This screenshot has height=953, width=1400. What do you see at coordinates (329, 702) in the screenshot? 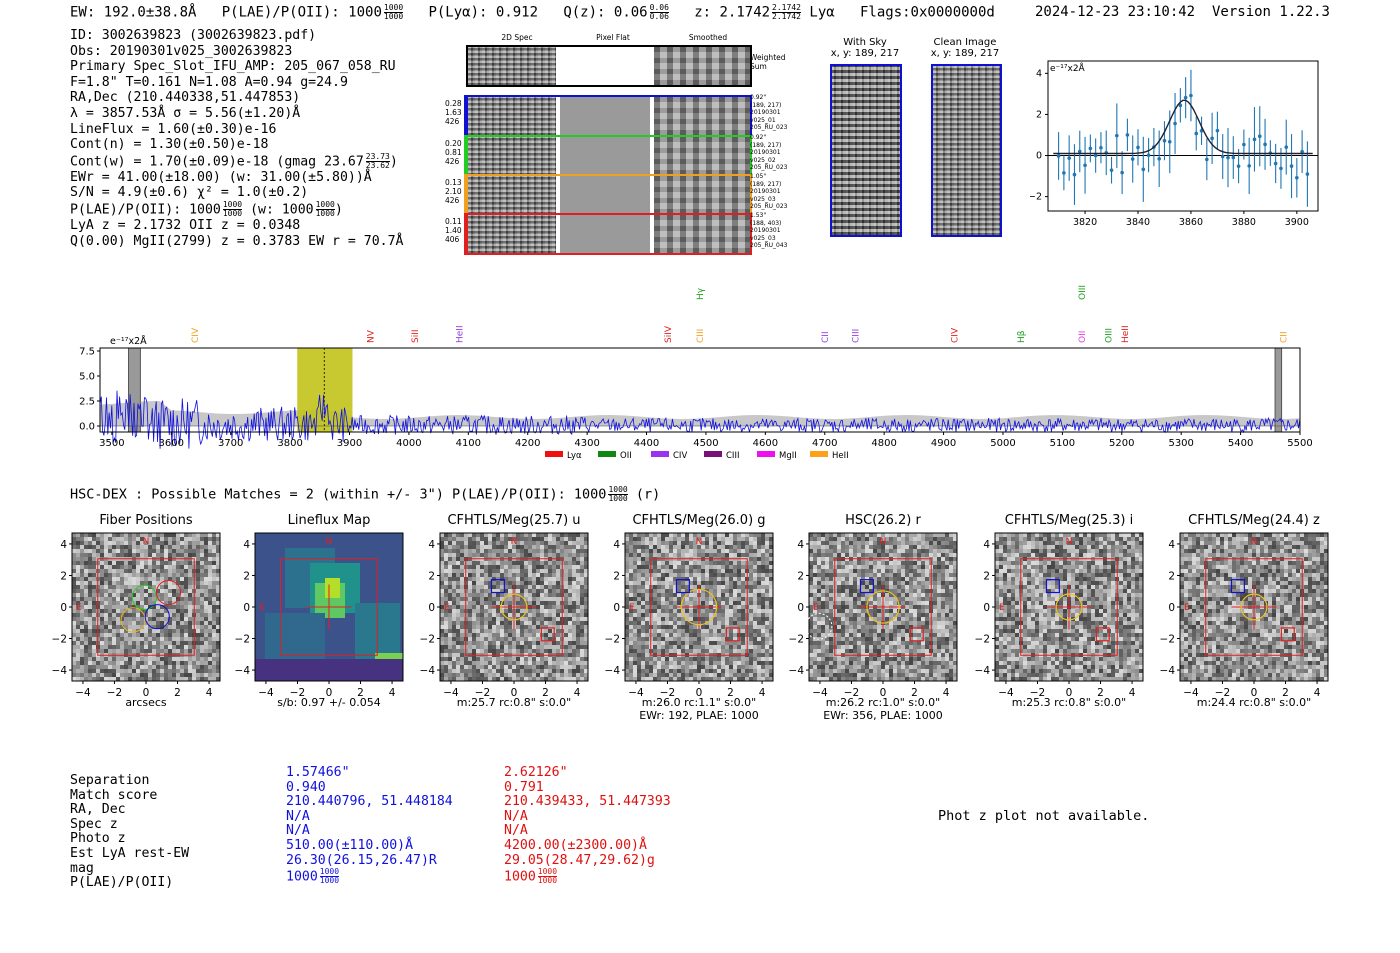
I see `cutout-caption: s/b: 0.97 +/- 0.054` at bounding box center [329, 702].